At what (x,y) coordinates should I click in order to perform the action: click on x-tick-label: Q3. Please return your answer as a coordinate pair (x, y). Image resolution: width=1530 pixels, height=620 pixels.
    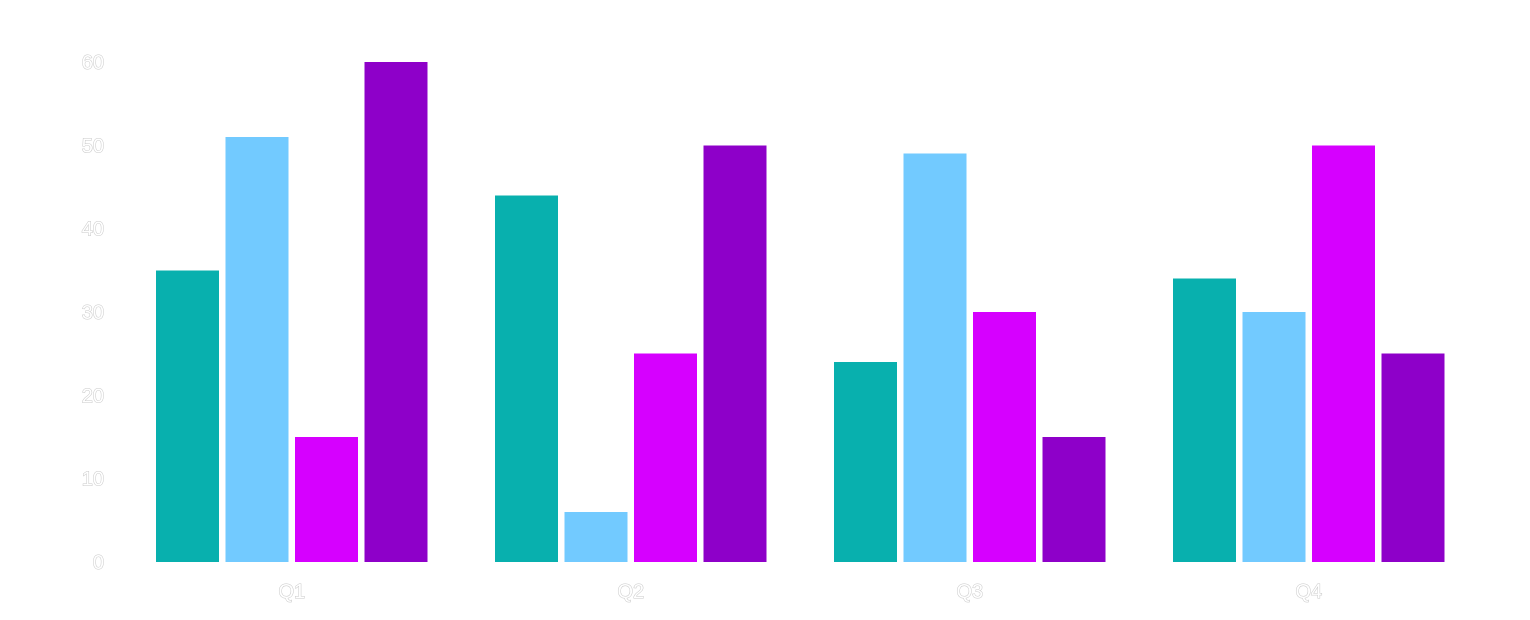
    Looking at the image, I should click on (969, 592).